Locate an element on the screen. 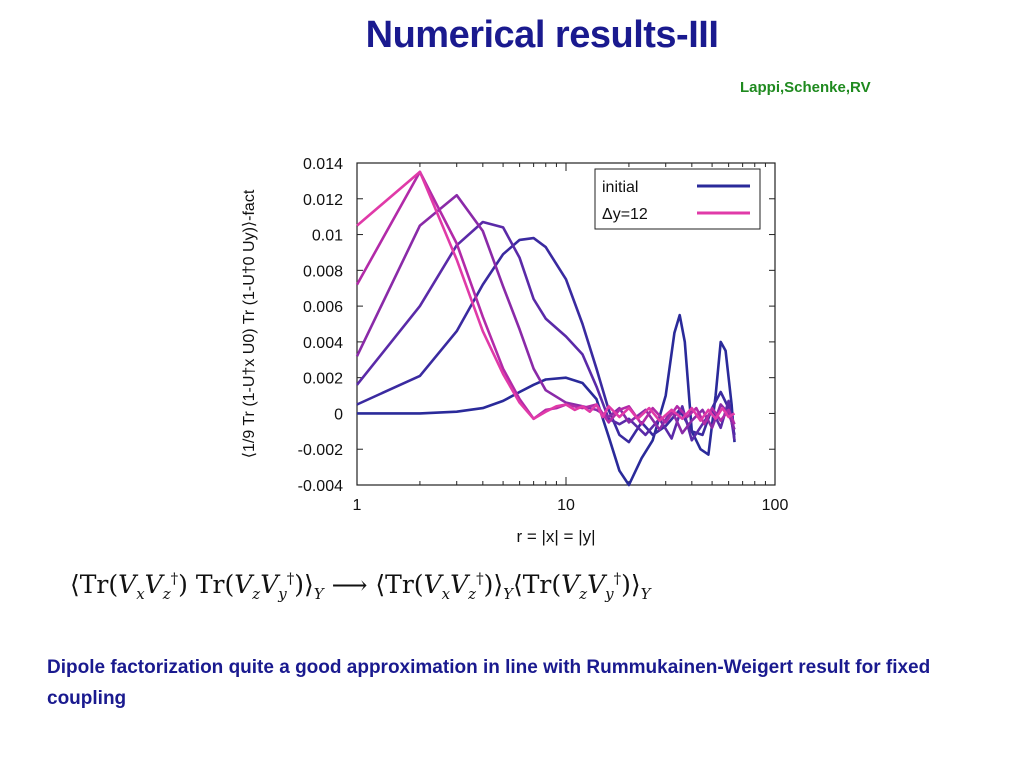 This screenshot has width=1024, height=768. y-tick-label: 0.014 is located at coordinates (323, 164).